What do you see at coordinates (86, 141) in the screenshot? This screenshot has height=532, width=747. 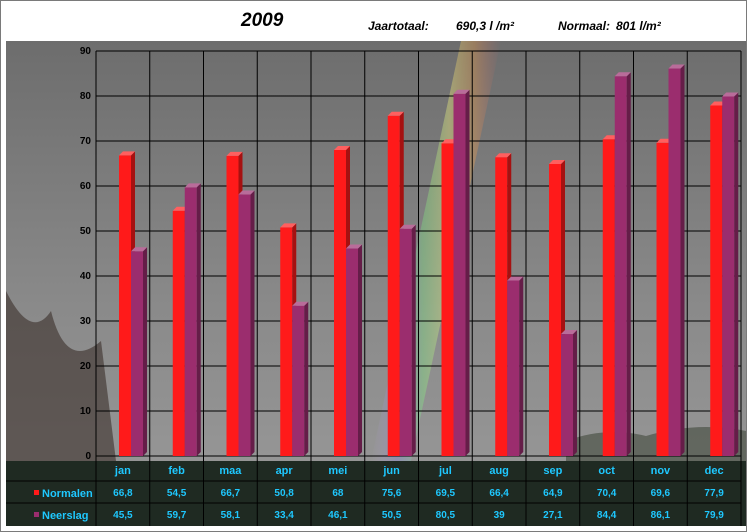 I see `y-tick-label: 70` at bounding box center [86, 141].